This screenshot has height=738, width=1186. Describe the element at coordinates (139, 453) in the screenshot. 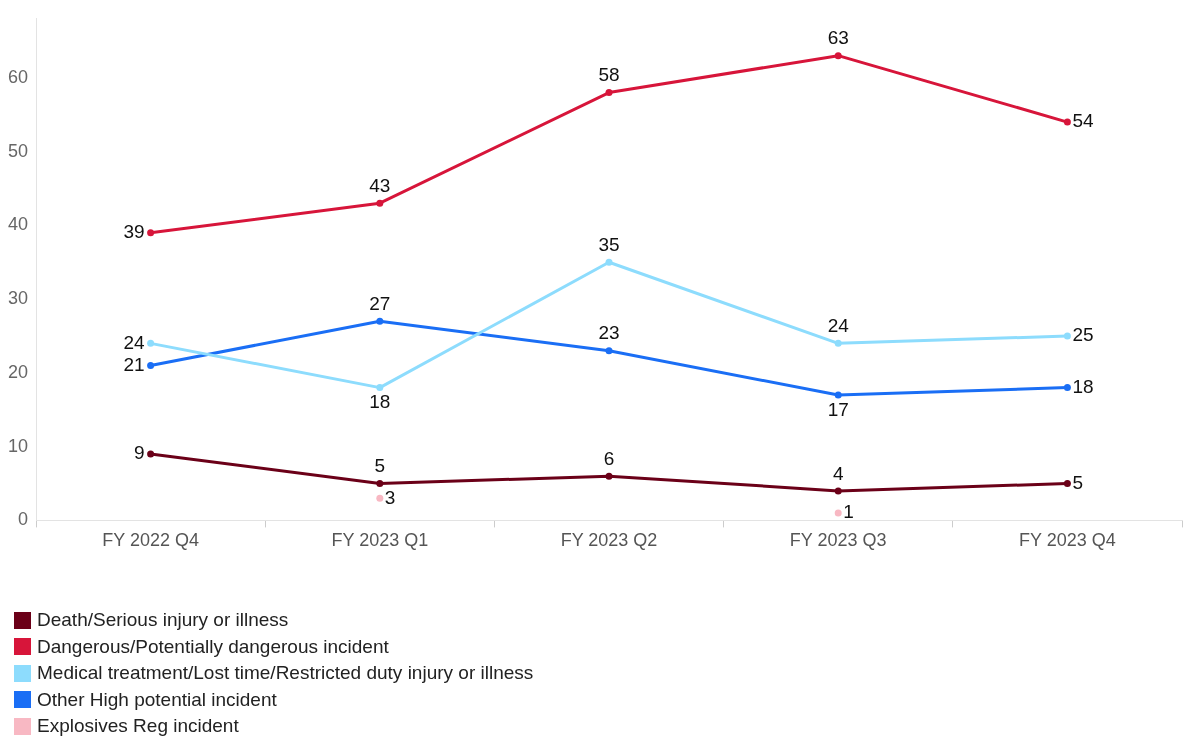

I see `data-label: 9` at that location.